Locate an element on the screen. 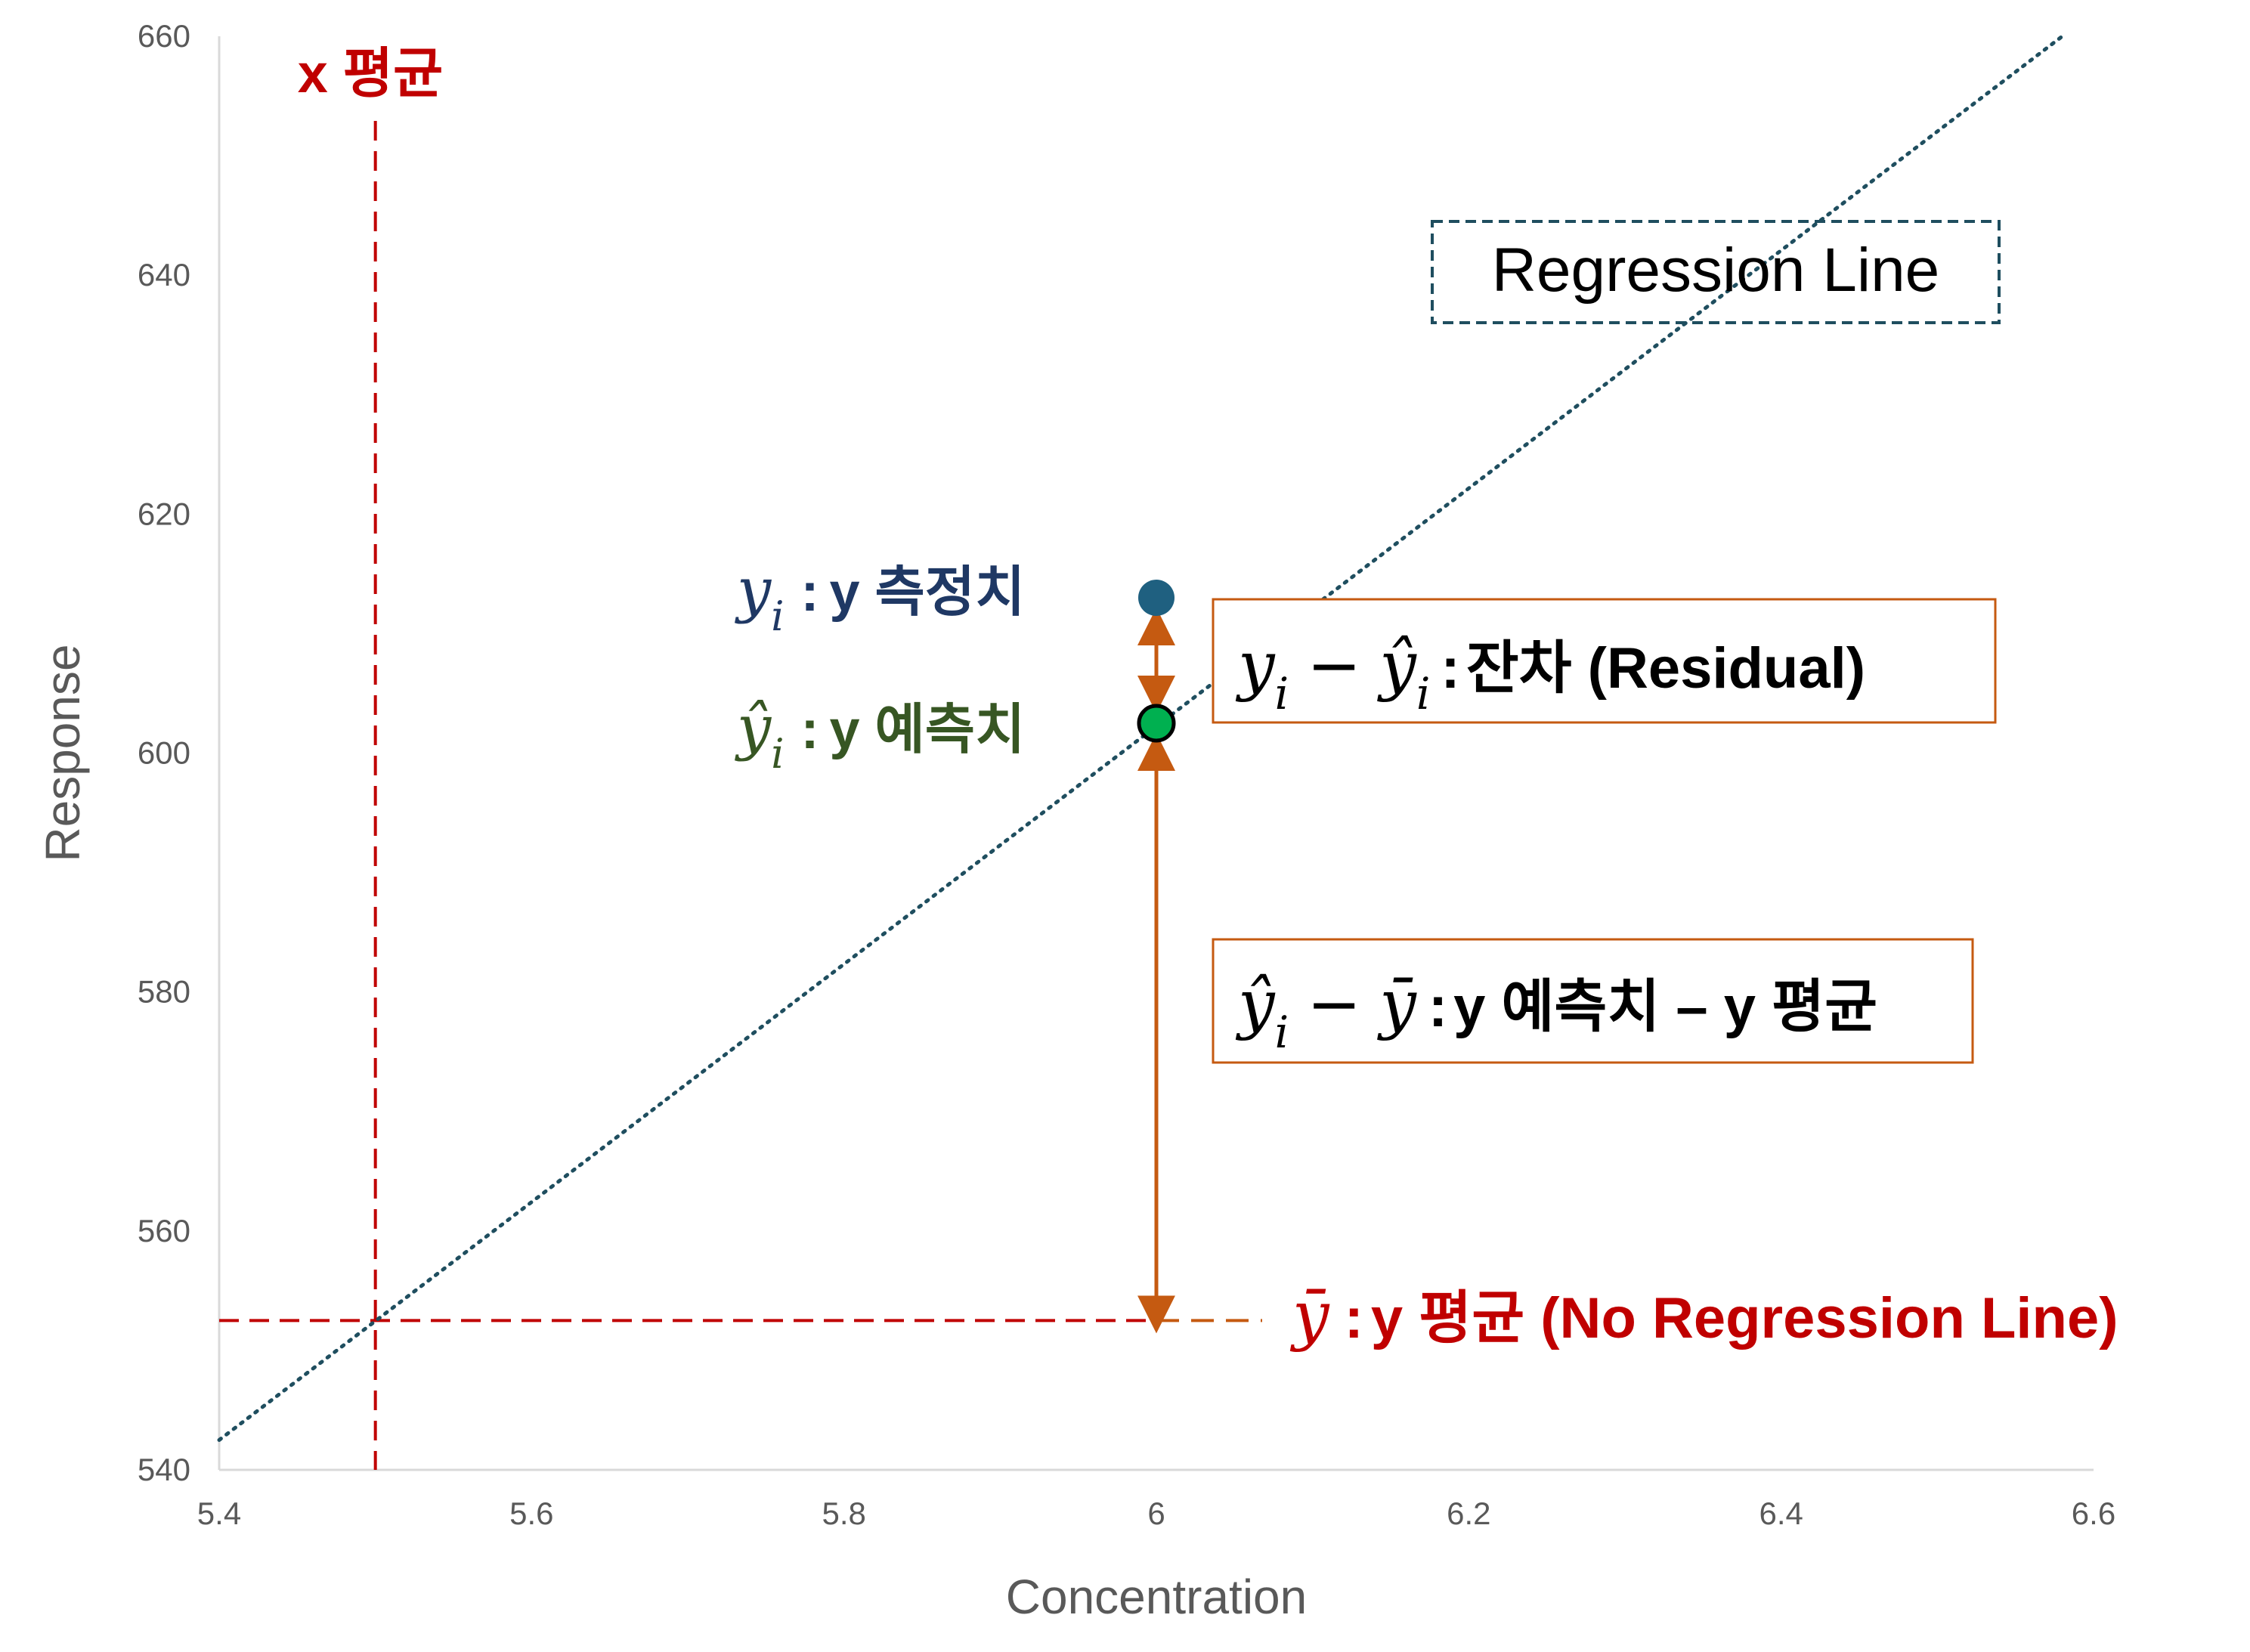 This screenshot has width=2250, height=1652. residual-label-box is located at coordinates (1605, 661).